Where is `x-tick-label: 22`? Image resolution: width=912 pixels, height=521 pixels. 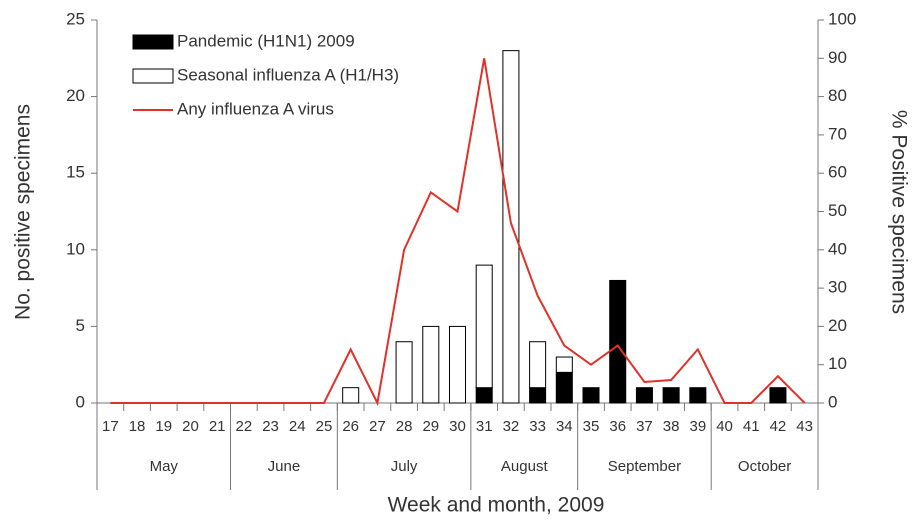
x-tick-label: 22 is located at coordinates (244, 426).